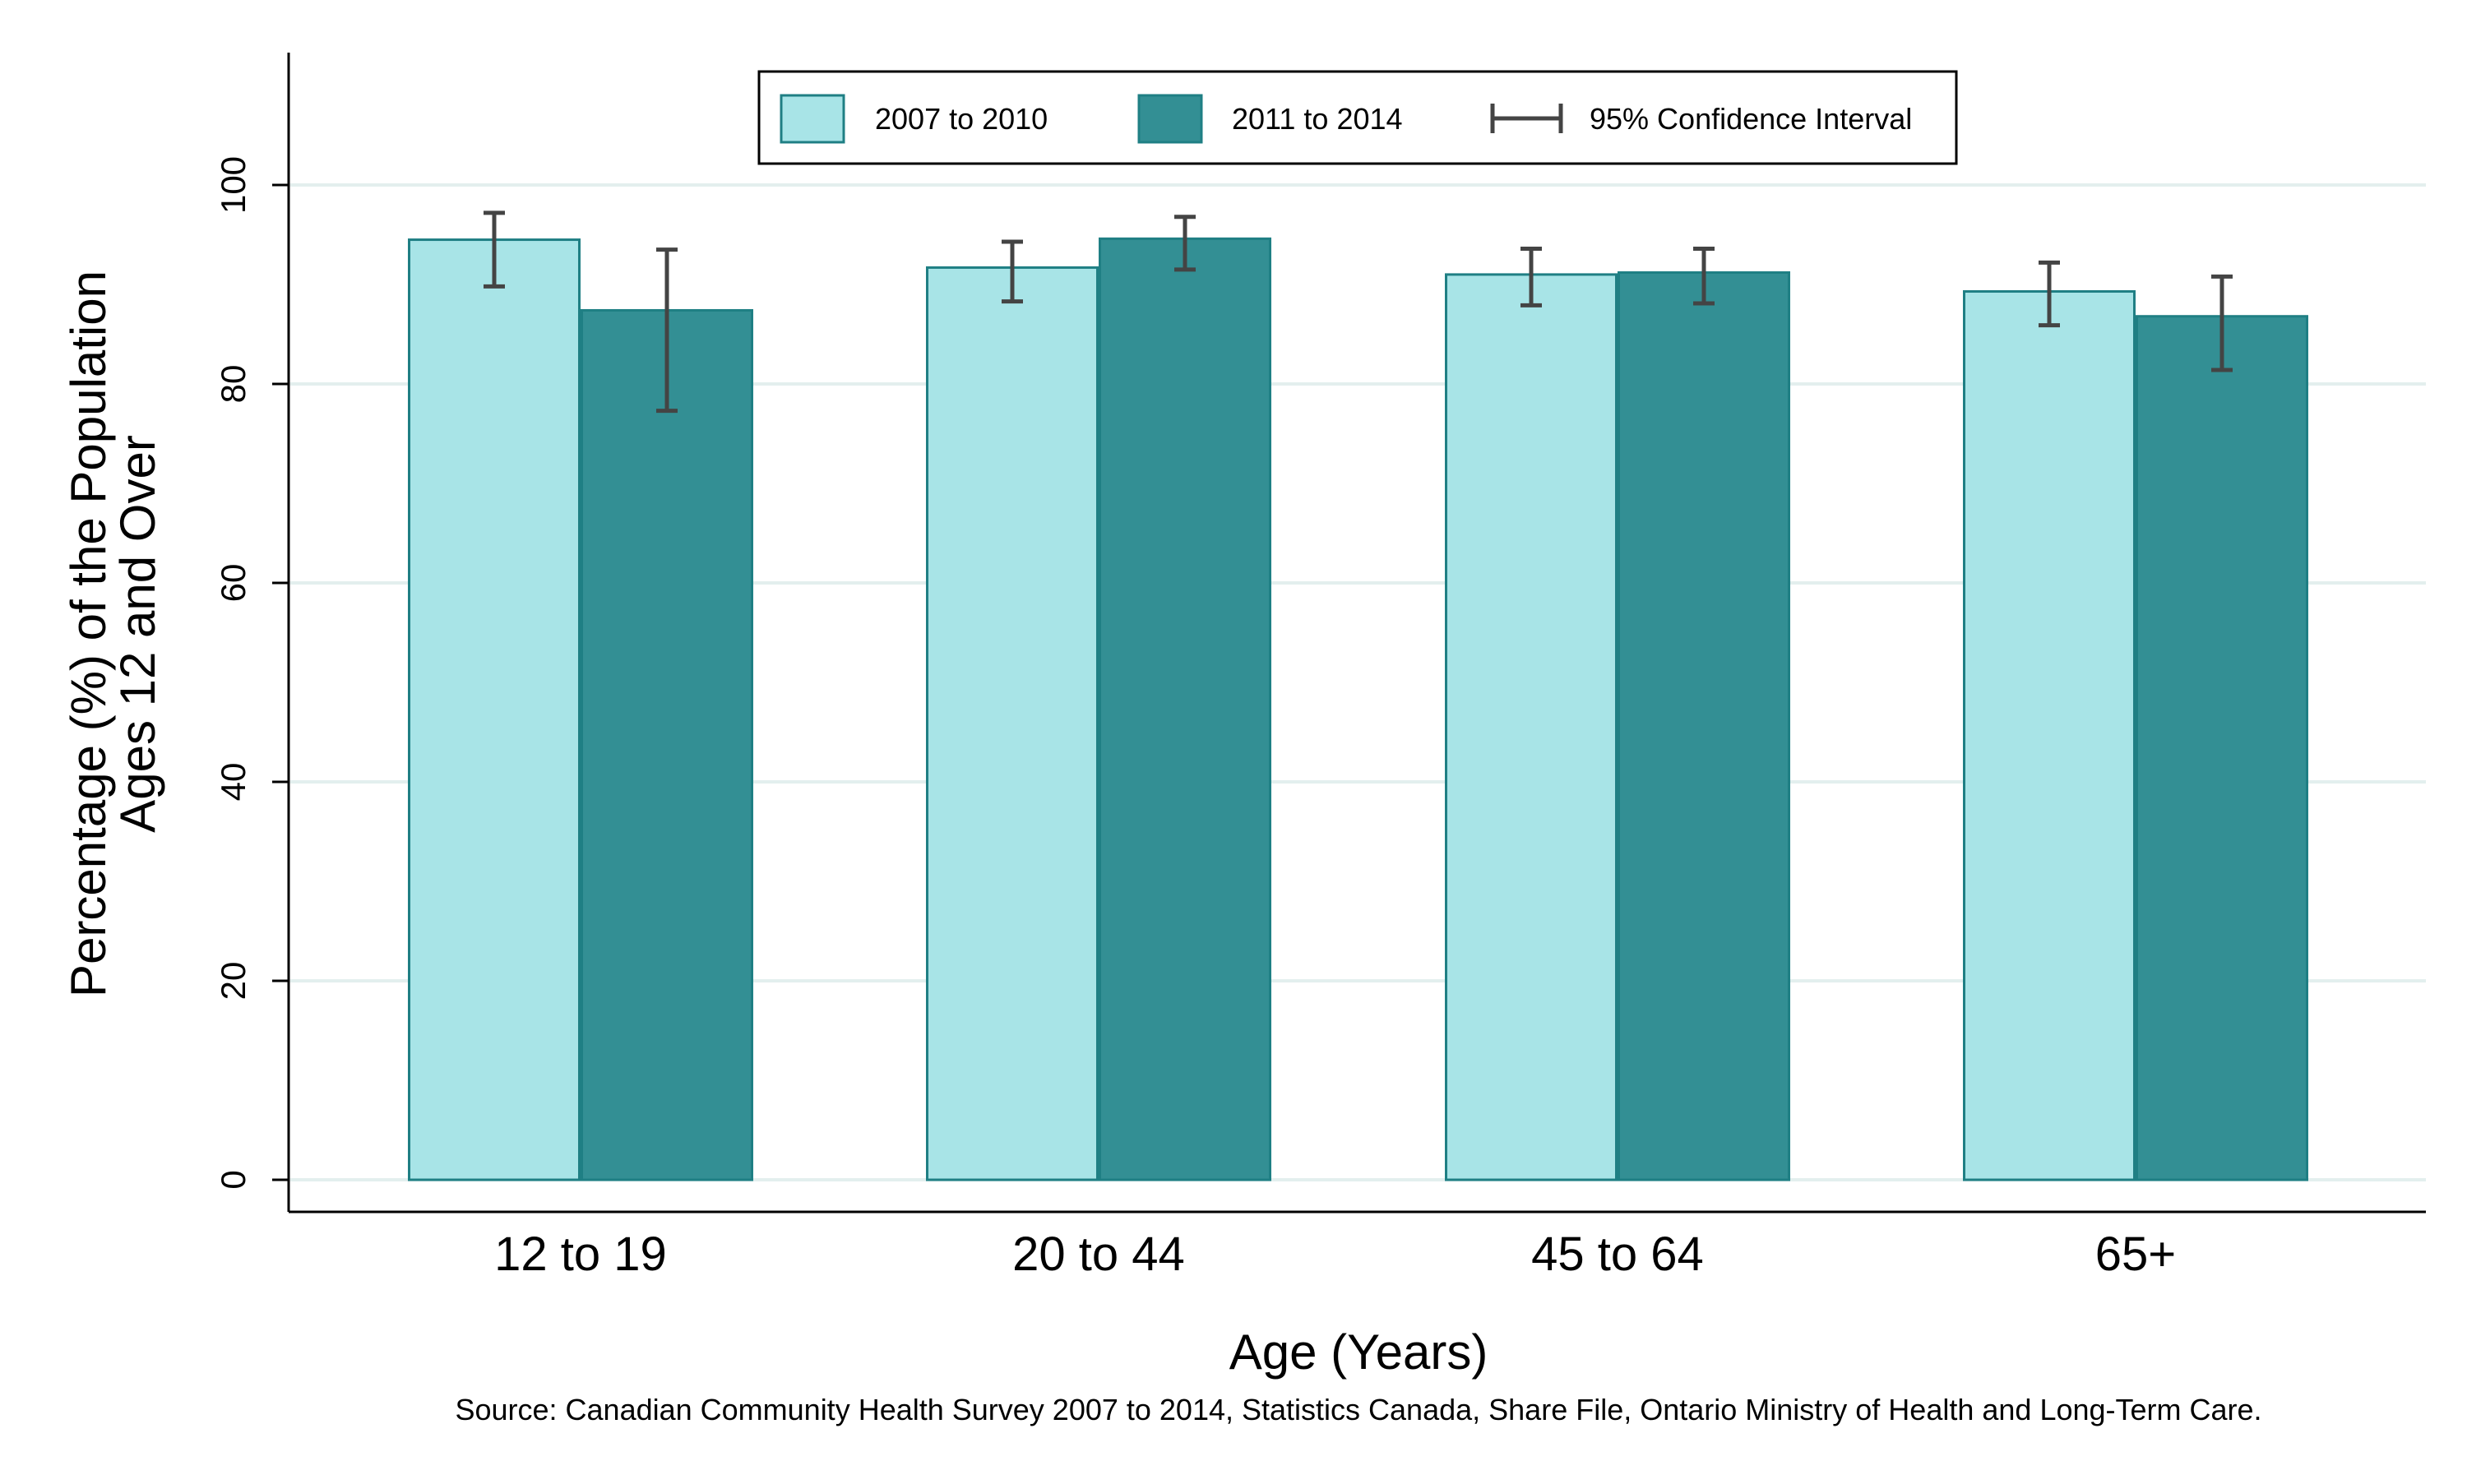 This screenshot has width=2467, height=1484. I want to click on x-tick-labels: 12 to 19 20 to 44 45 to 64 65+, so click(1335, 1254).